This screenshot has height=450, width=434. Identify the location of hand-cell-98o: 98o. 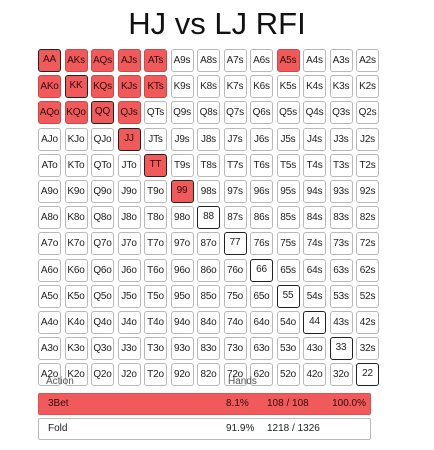
(182, 218).